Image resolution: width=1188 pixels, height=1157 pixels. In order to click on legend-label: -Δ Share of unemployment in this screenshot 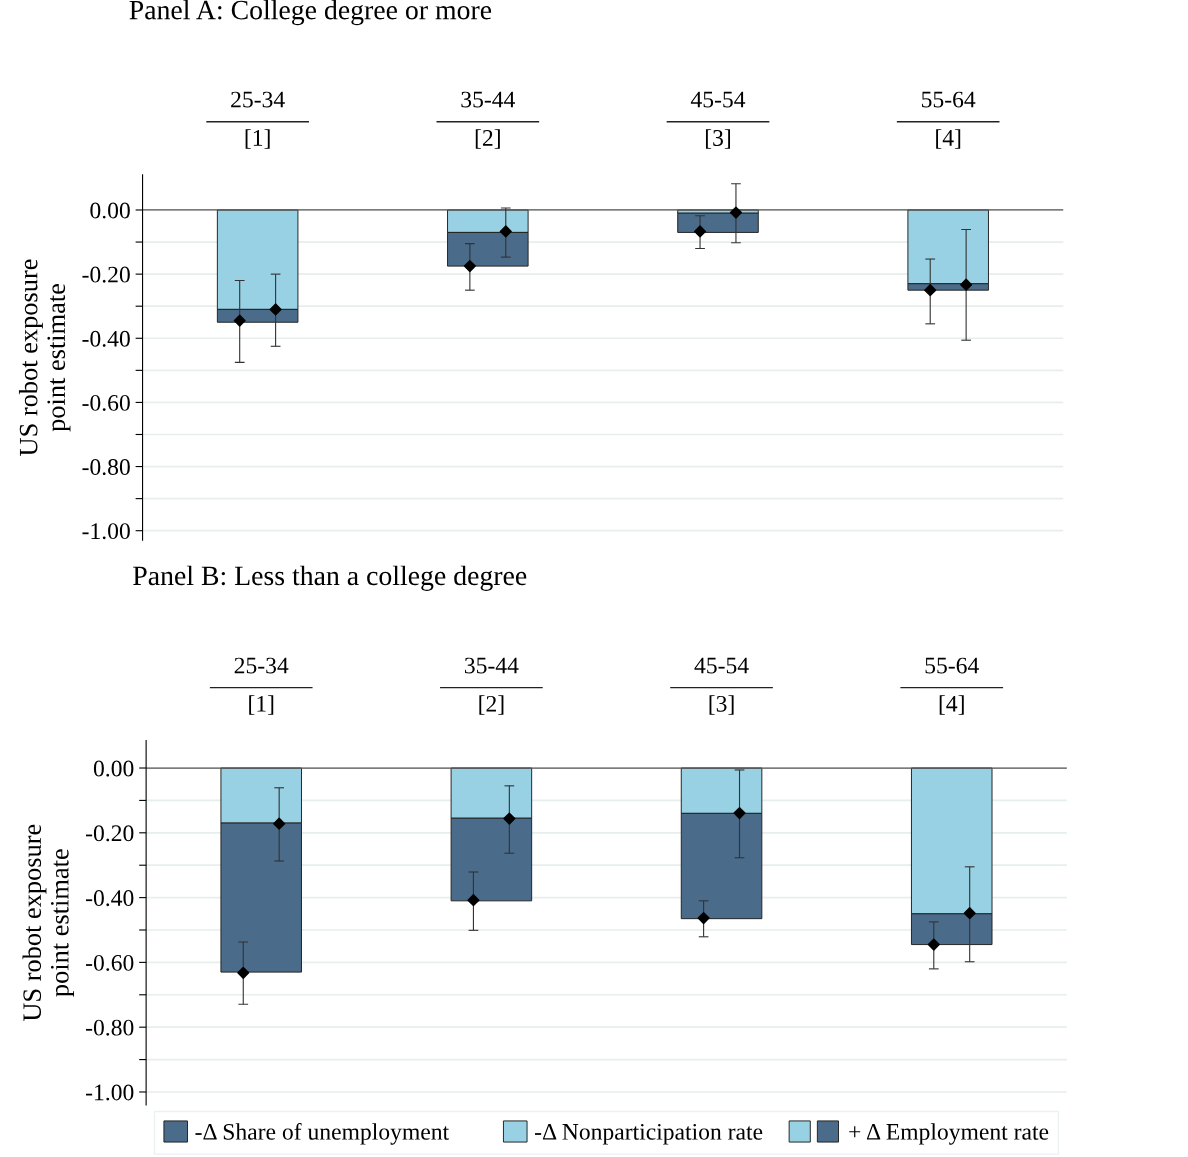, I will do `click(322, 1133)`.